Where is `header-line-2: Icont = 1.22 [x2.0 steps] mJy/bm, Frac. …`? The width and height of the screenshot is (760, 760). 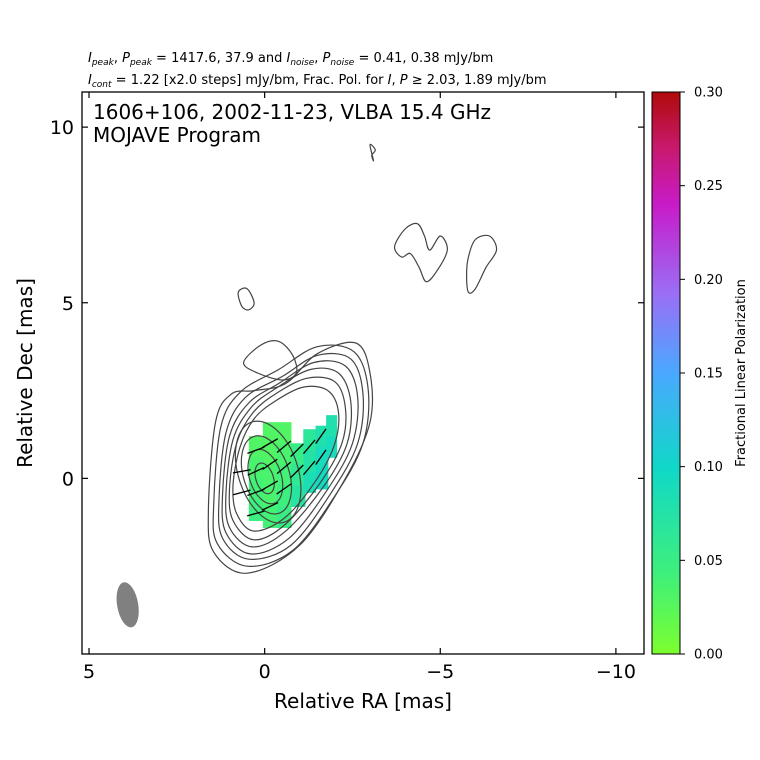 header-line-2: Icont = 1.22 [x2.0 steps] mJy/bm, Frac. … is located at coordinates (317, 81).